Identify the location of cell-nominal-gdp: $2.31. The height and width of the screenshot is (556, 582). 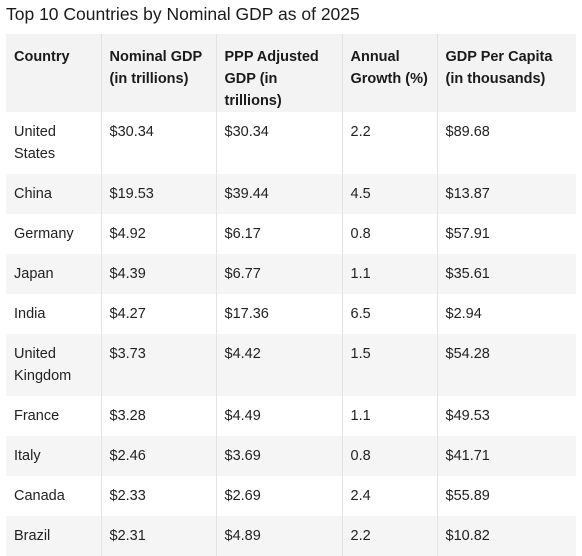
(158, 536).